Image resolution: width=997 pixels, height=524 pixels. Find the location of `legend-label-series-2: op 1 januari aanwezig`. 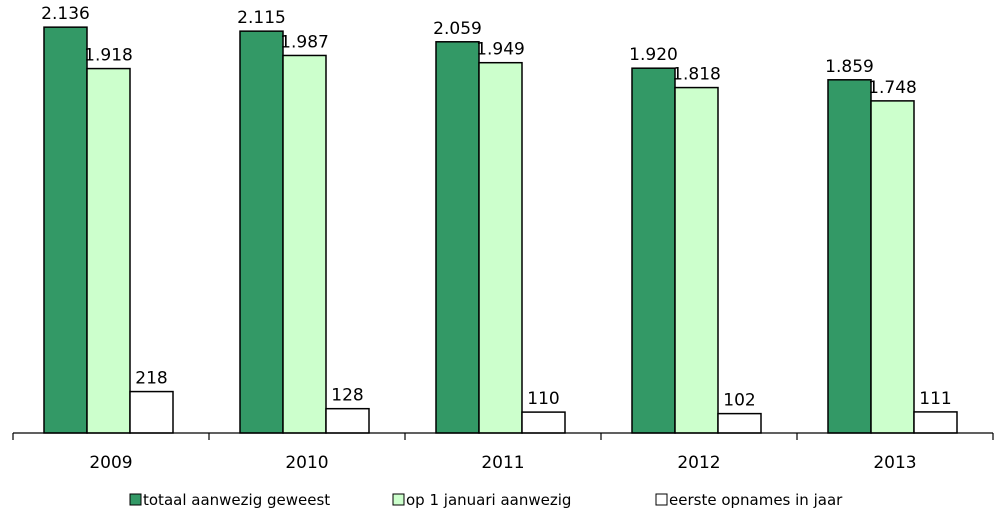

legend-label-series-2: op 1 januari aanwezig is located at coordinates (488, 500).